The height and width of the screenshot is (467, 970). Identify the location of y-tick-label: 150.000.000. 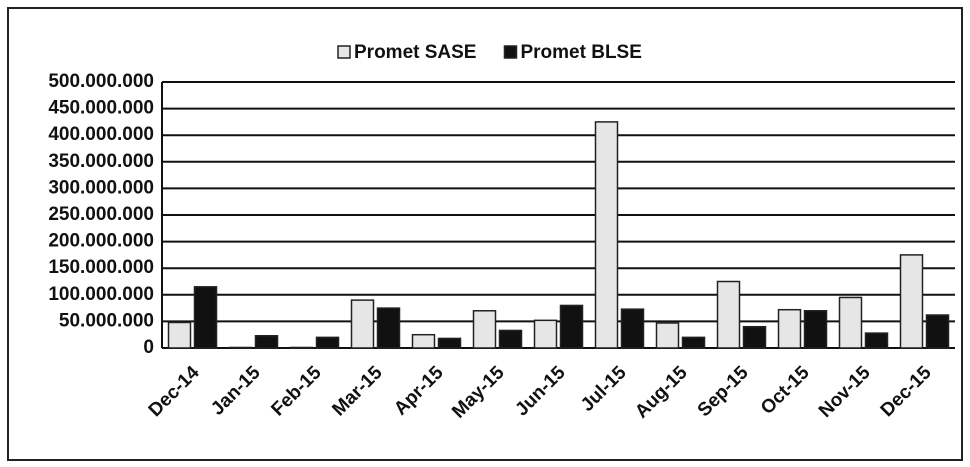
(101, 267).